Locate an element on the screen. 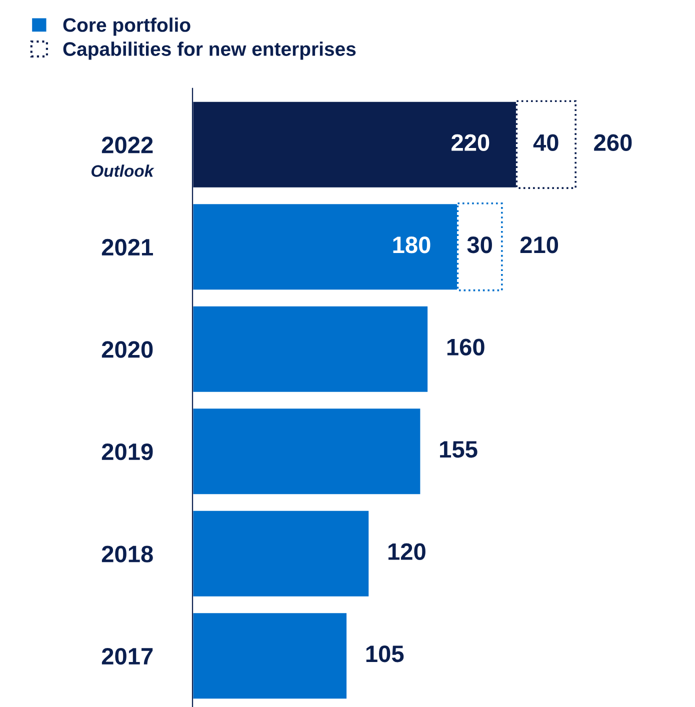 Image resolution: width=695 pixels, height=707 pixels. legend-label: Capabilities for new enterprises is located at coordinates (209, 51).